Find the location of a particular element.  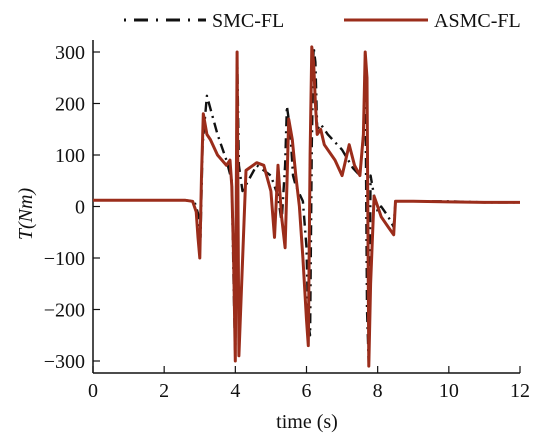

legend: SMC-FL ASMC-FL is located at coordinates (322, 21).